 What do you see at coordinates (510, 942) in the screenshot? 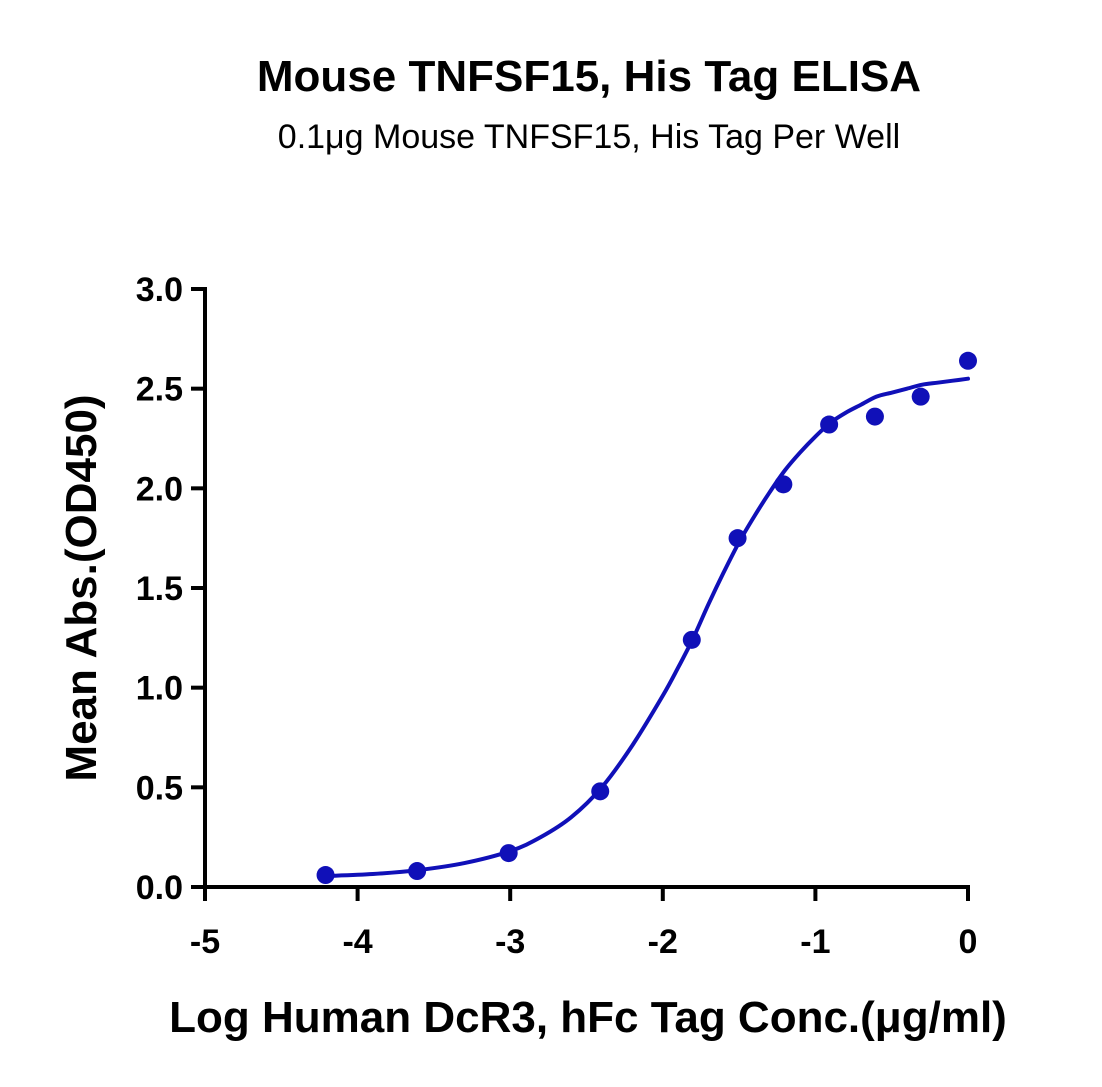
I see `x-tick-label: -3` at bounding box center [510, 942].